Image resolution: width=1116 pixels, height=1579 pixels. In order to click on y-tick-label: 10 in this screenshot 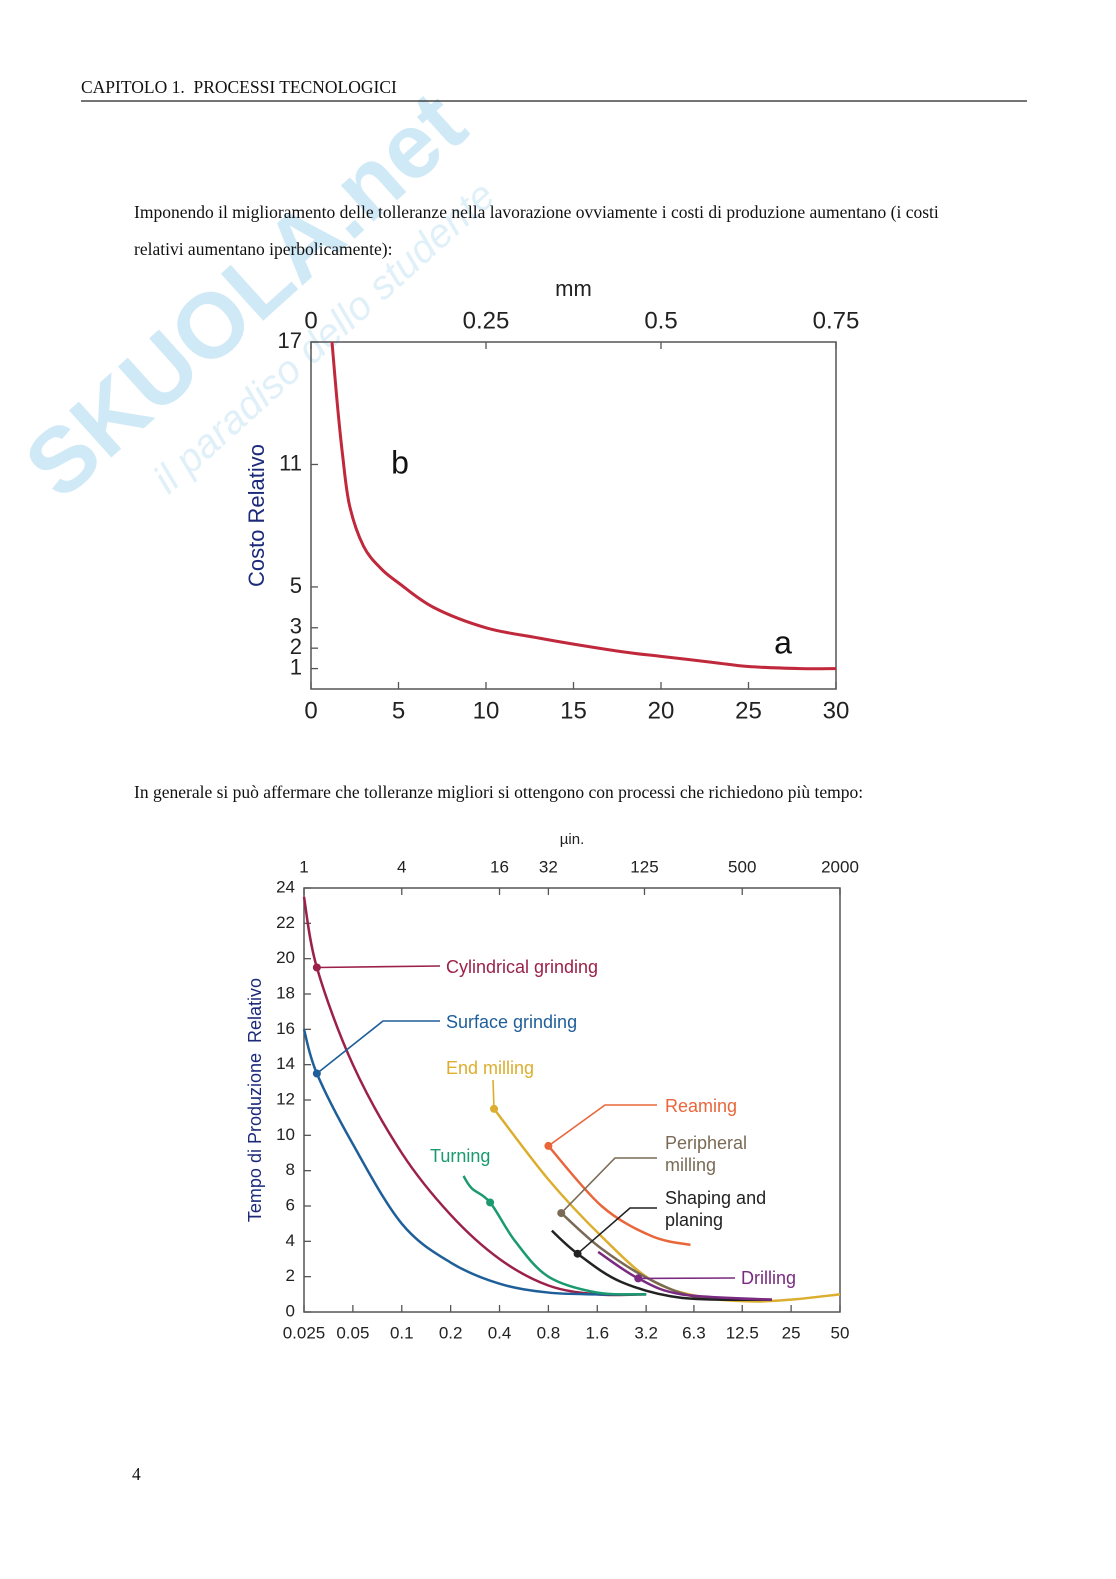, I will do `click(285, 1134)`.